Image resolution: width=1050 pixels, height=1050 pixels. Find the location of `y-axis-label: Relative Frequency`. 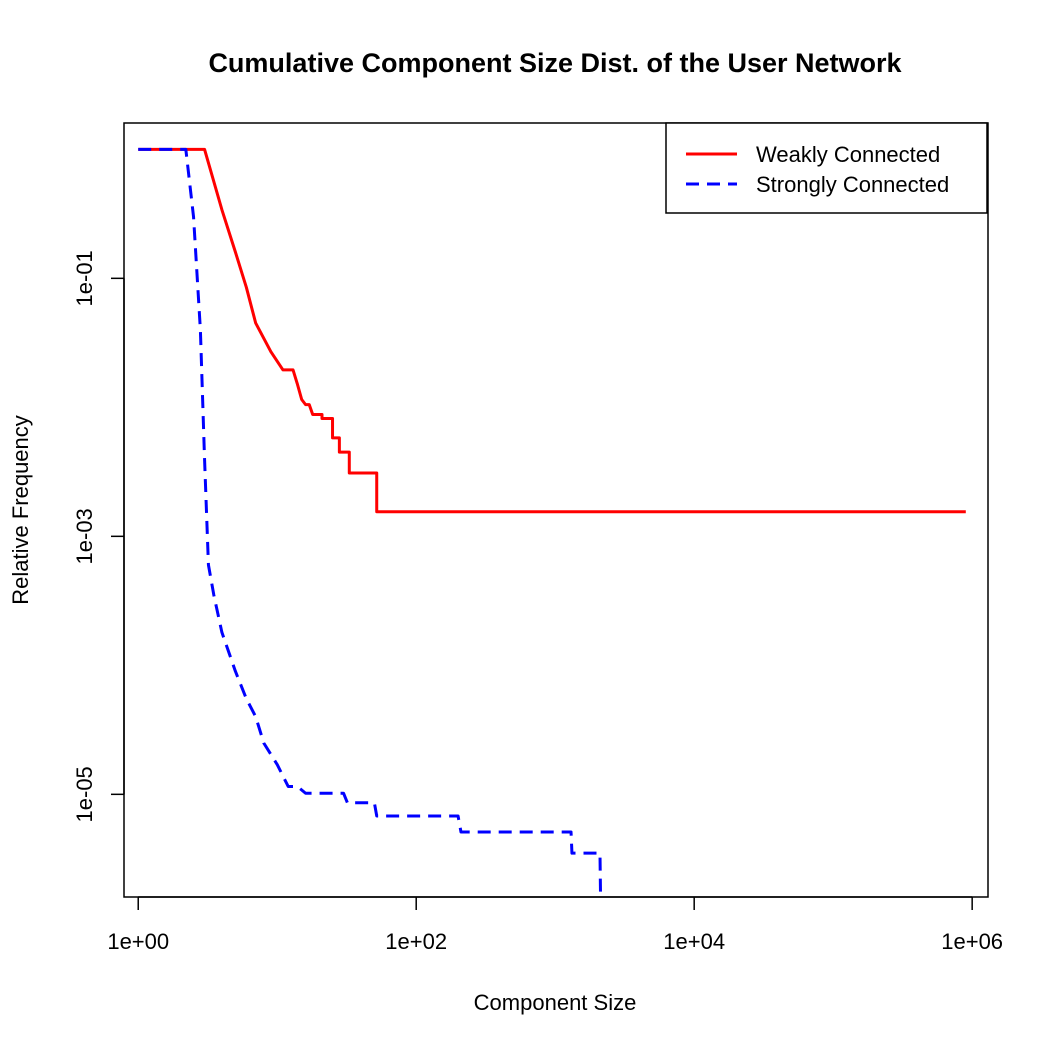

y-axis-label: Relative Frequency is located at coordinates (20, 510).